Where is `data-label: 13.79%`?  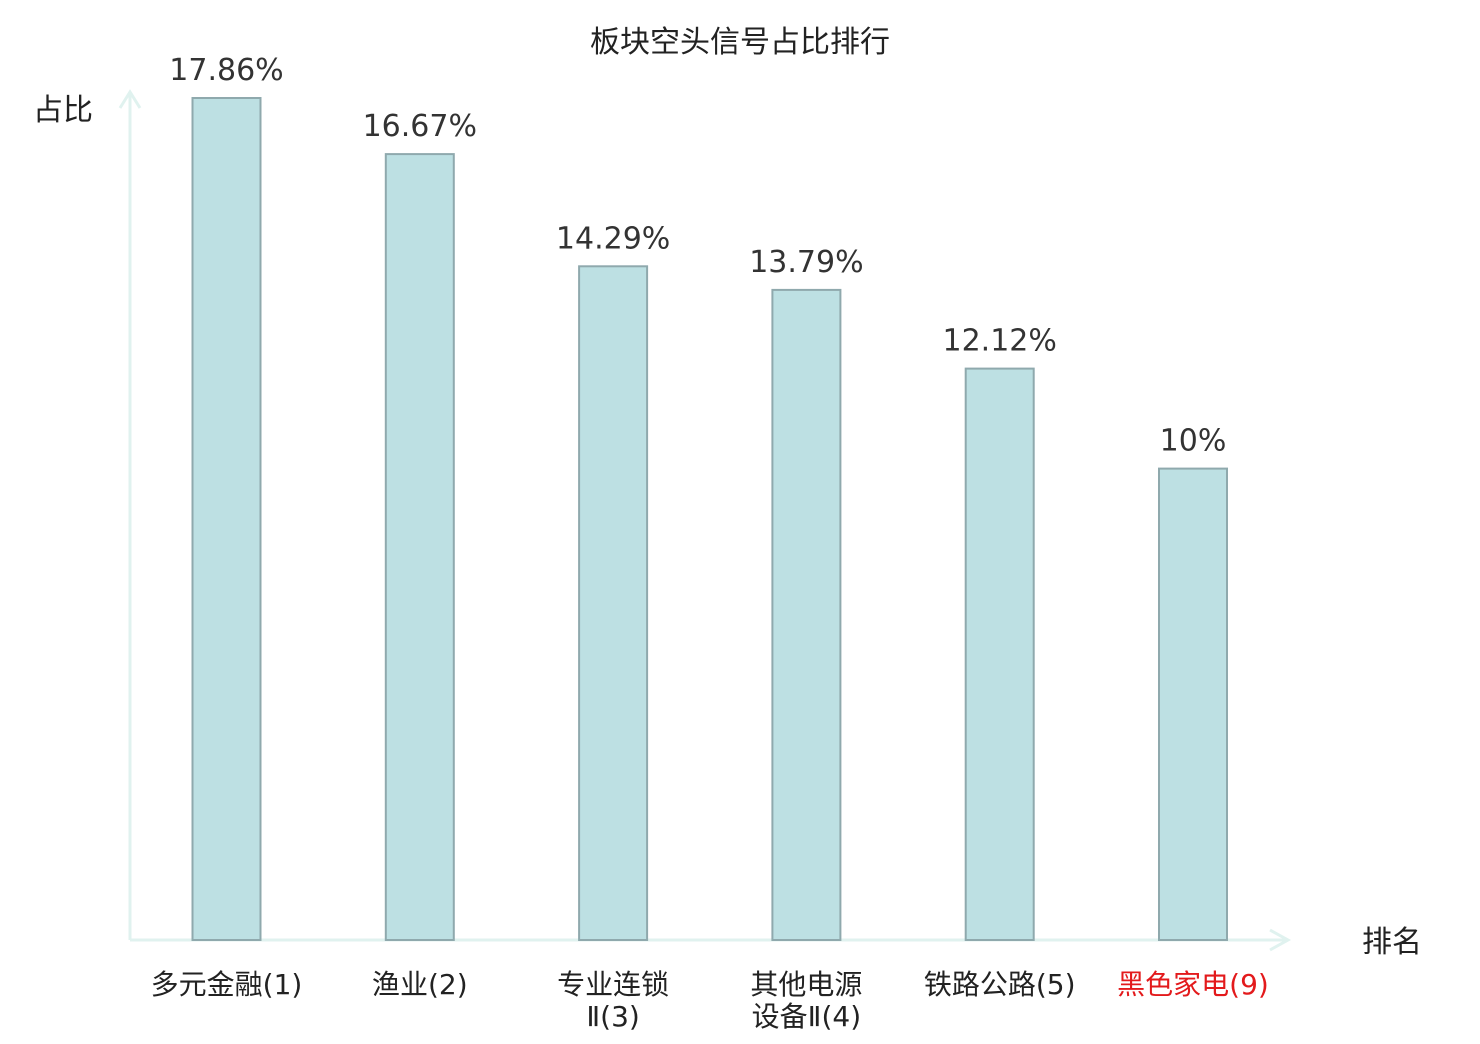
data-label: 13.79% is located at coordinates (806, 262).